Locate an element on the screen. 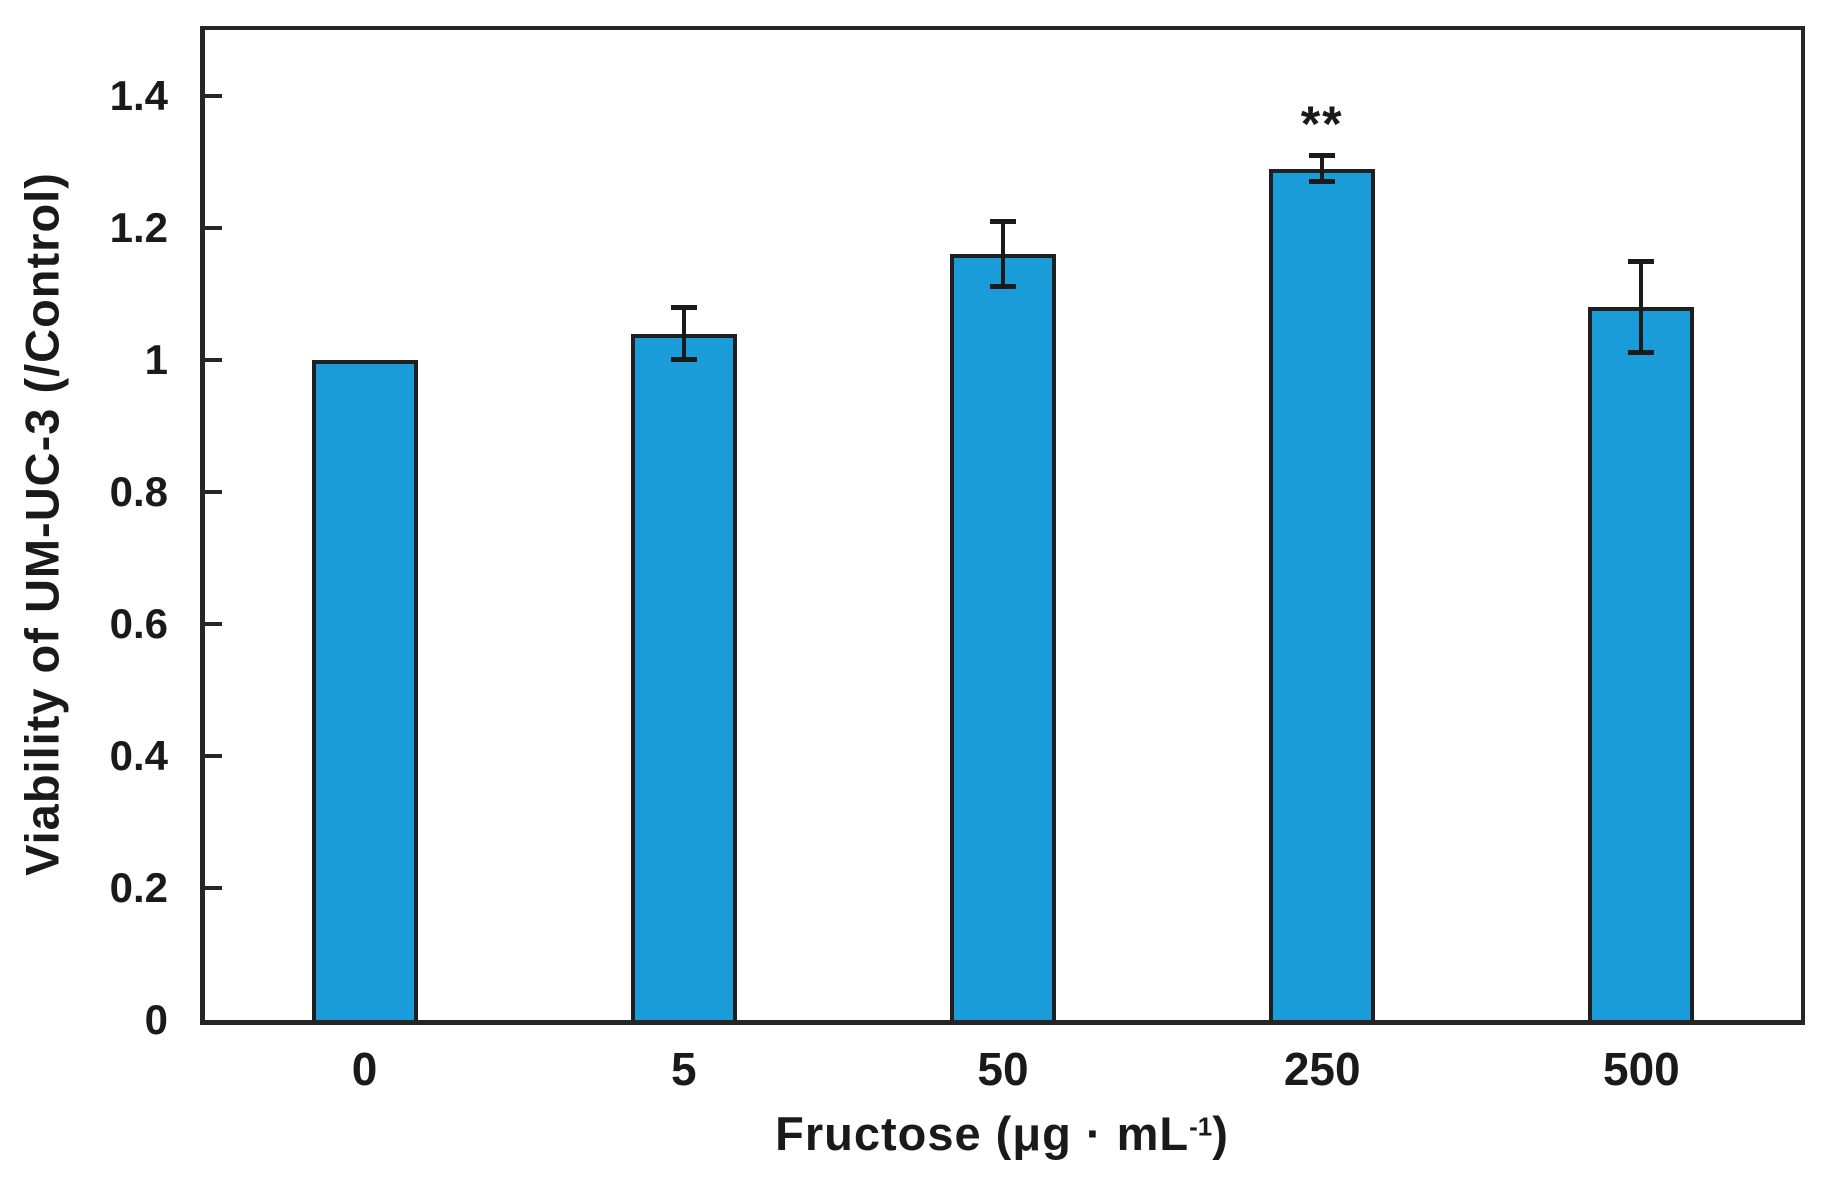  y-tick-label: 1.4 is located at coordinates (138, 95).